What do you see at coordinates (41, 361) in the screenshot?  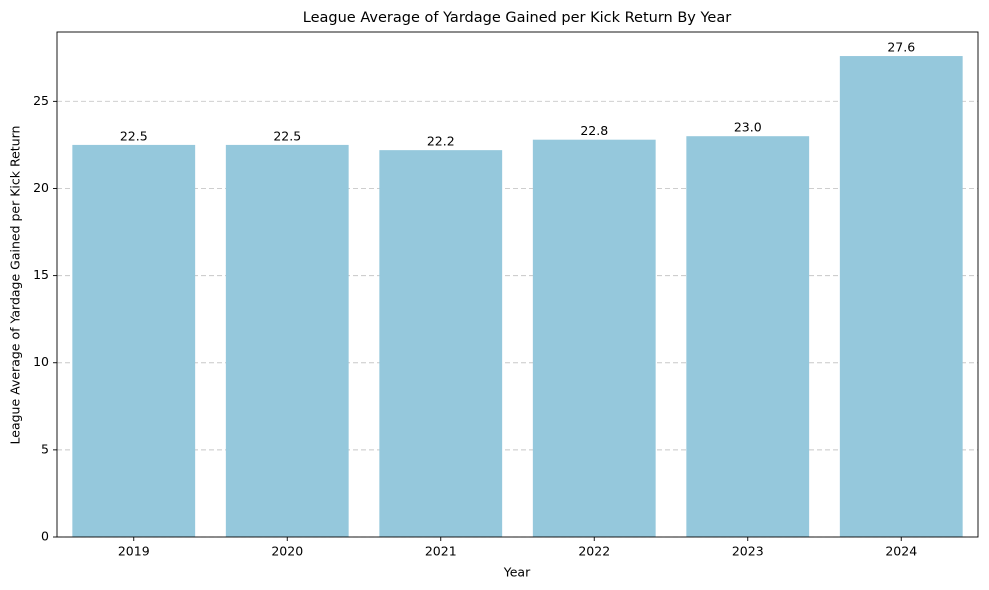 I see `y-tick-label: 10` at bounding box center [41, 361].